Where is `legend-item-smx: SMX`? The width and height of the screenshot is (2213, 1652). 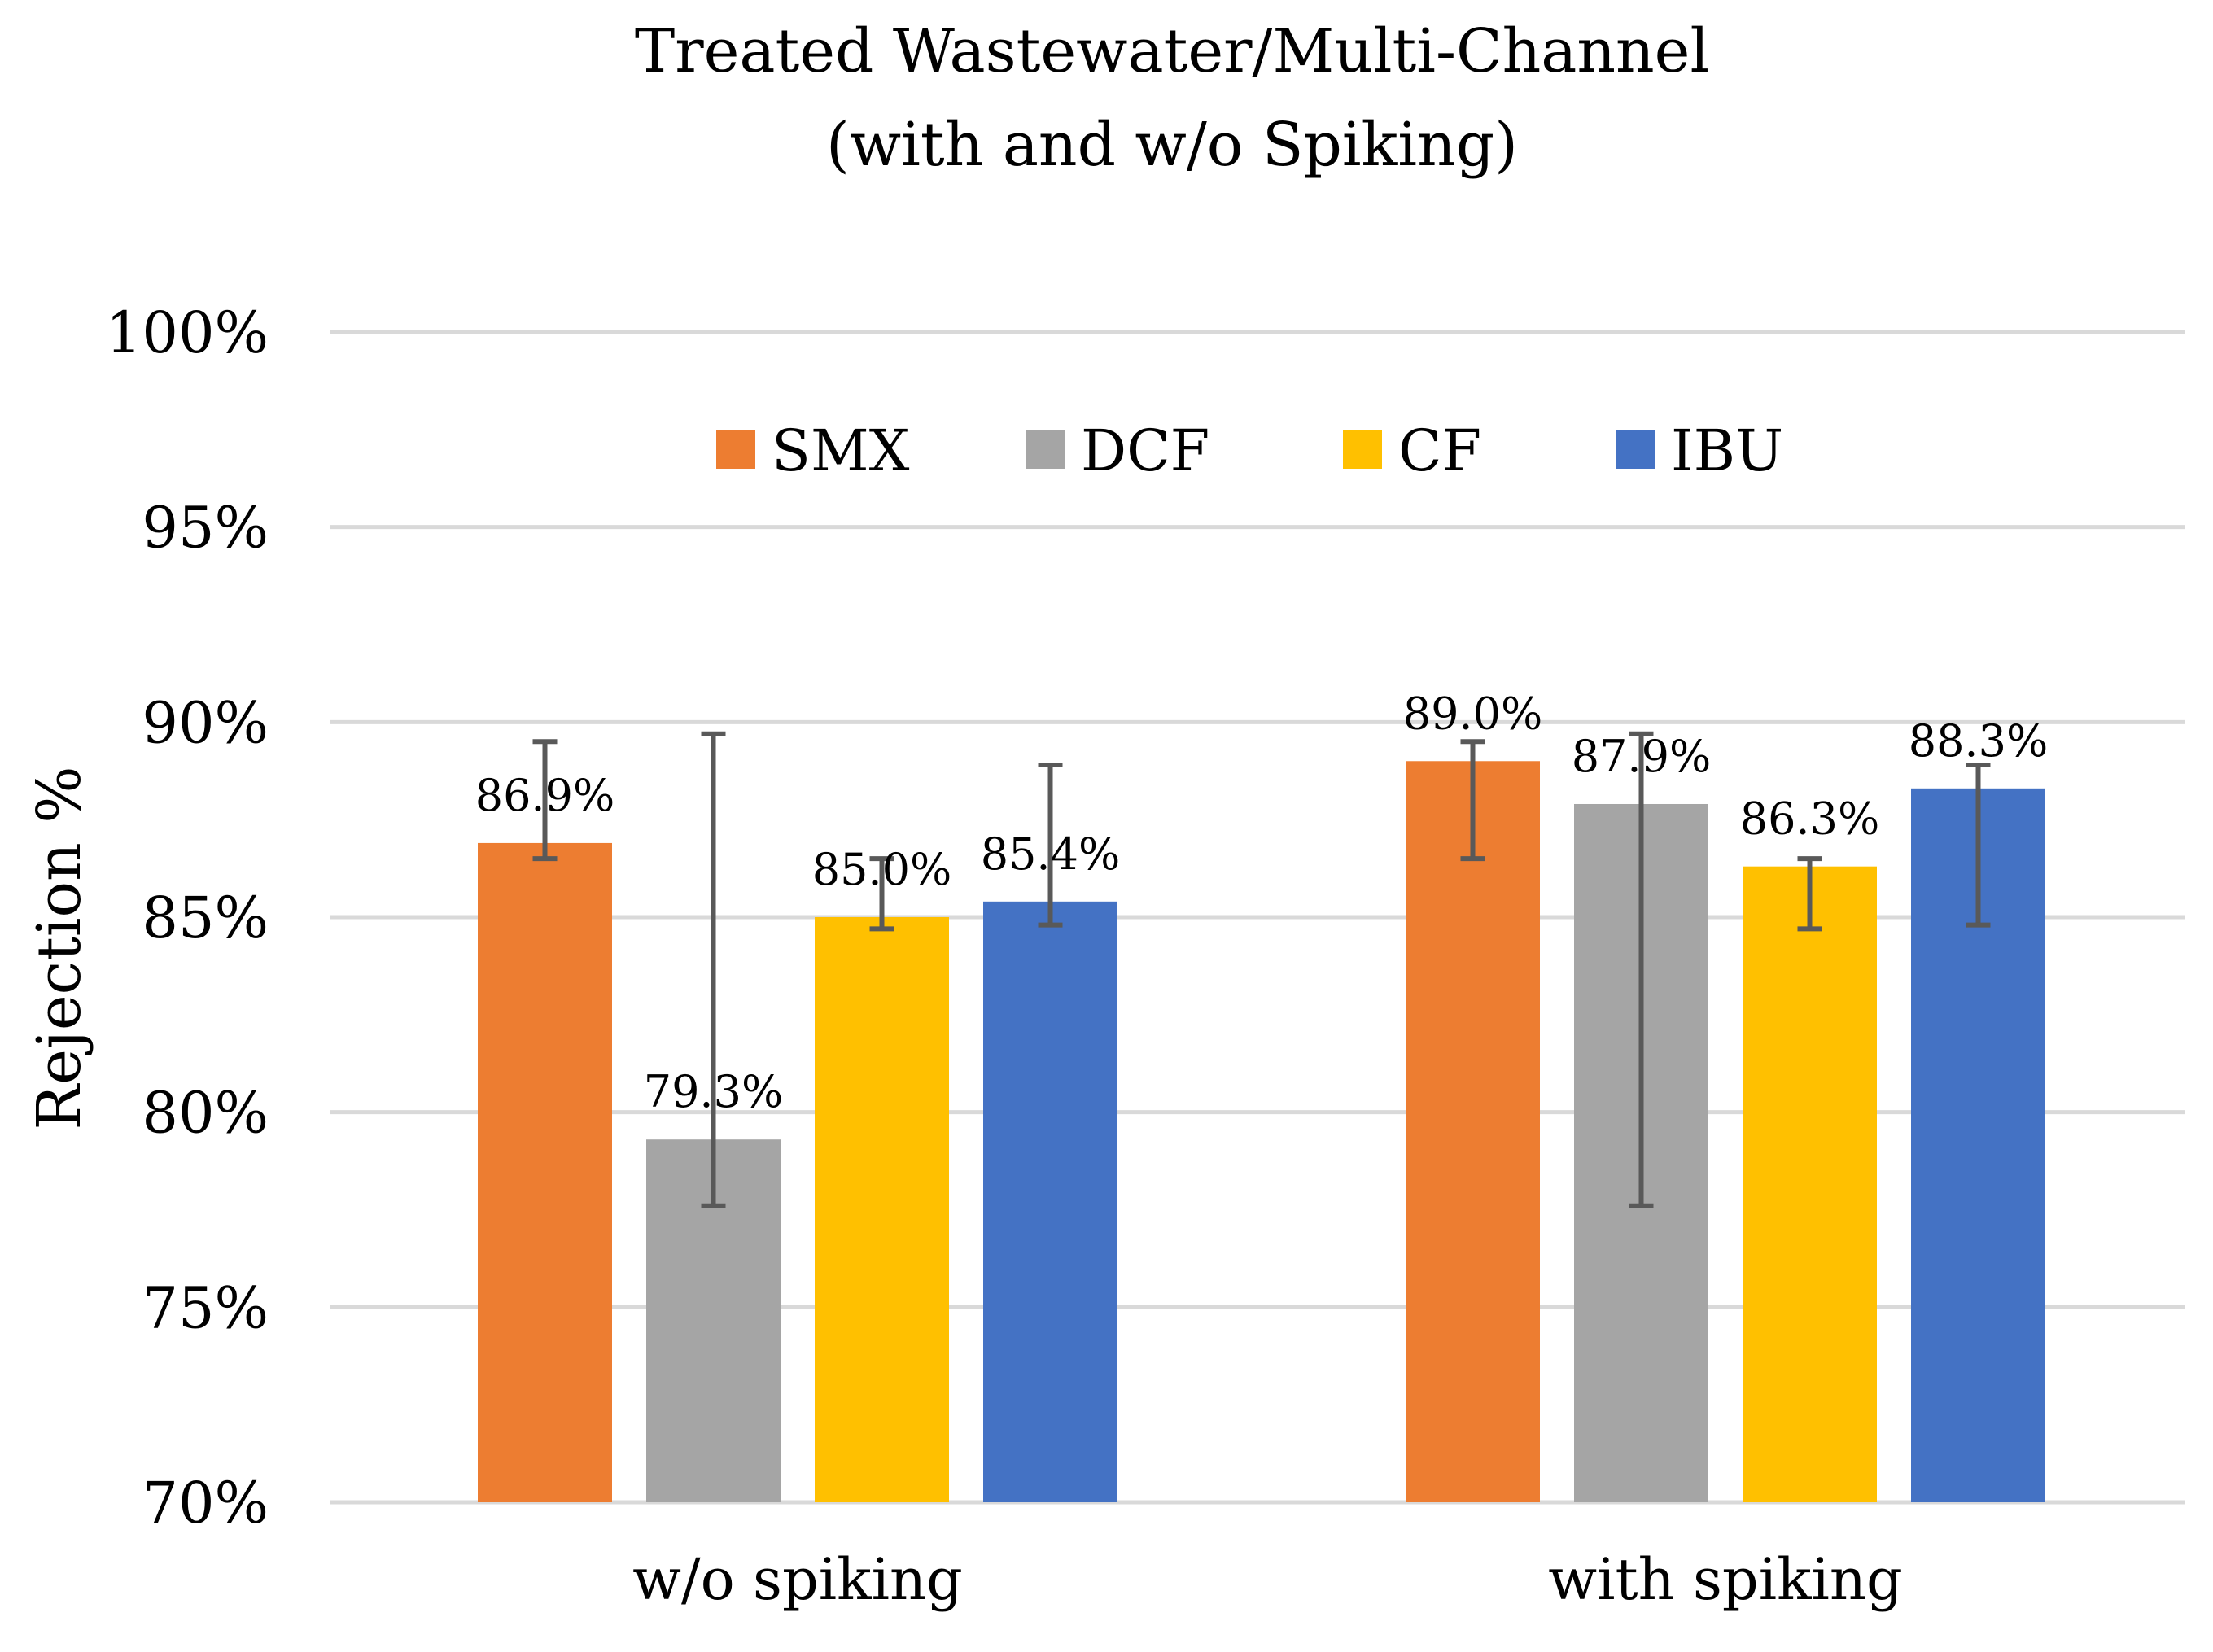
legend-item-smx: SMX is located at coordinates (813, 450).